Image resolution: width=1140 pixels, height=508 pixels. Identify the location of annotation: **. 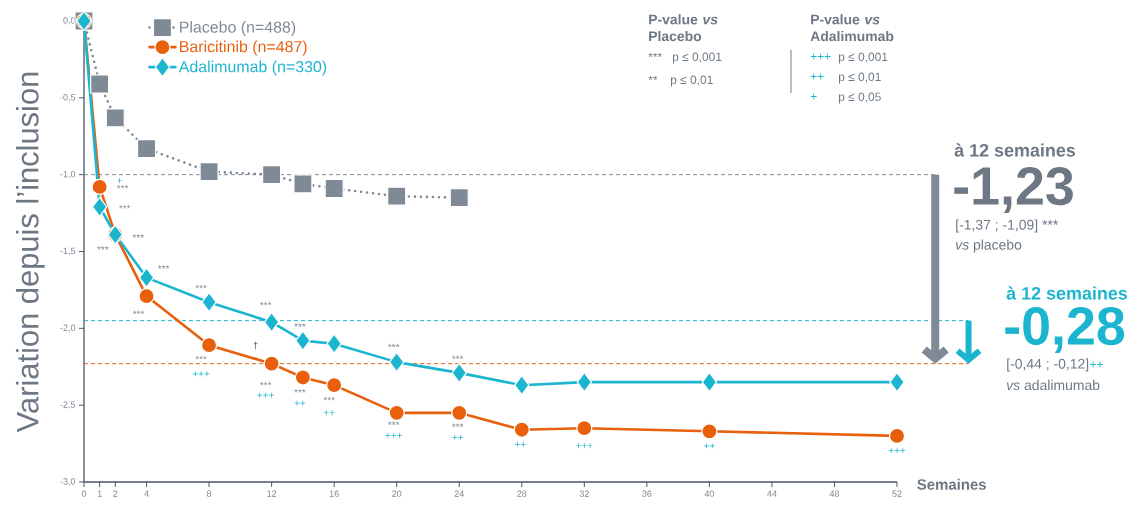
(653, 78).